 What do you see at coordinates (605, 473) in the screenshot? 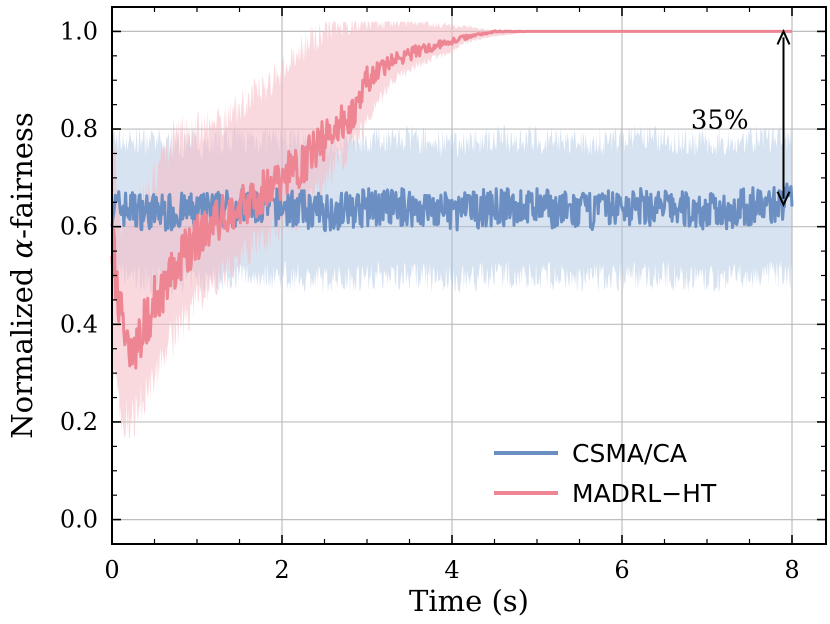
I see `legend: CSMA/CA MADRL−HT` at bounding box center [605, 473].